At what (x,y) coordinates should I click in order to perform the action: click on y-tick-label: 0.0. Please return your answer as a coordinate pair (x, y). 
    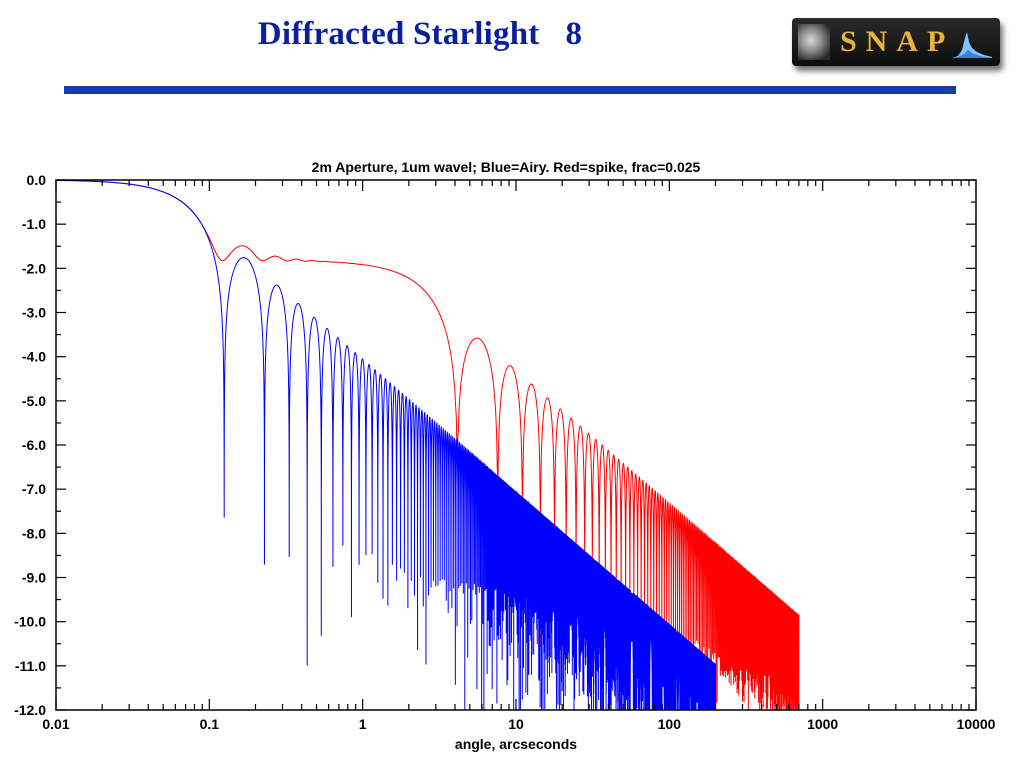
    Looking at the image, I should click on (37, 180).